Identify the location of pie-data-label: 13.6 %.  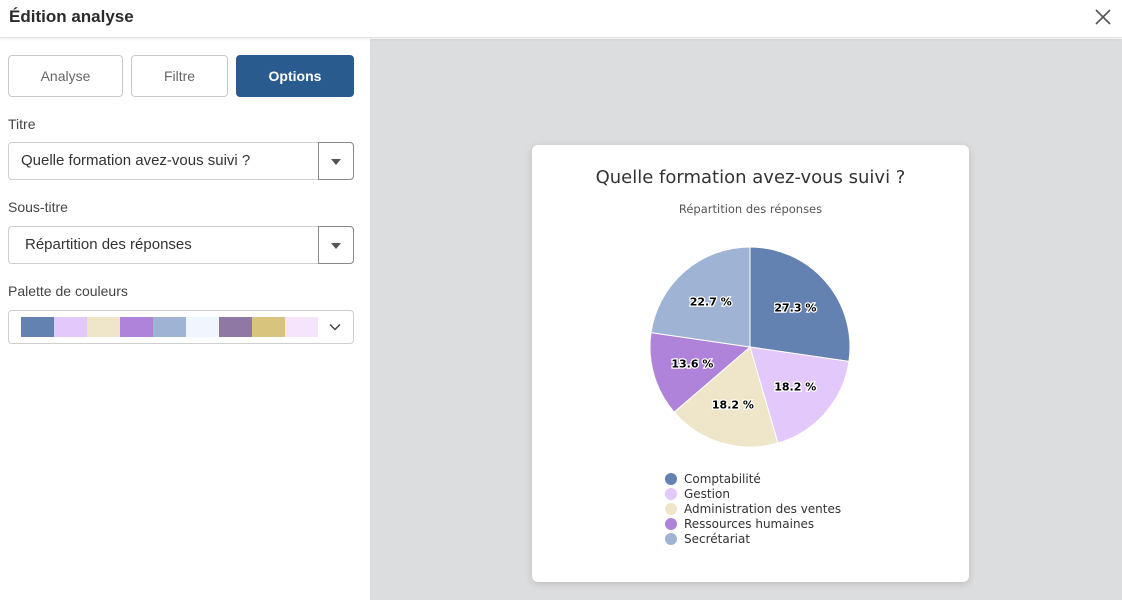
(692, 364).